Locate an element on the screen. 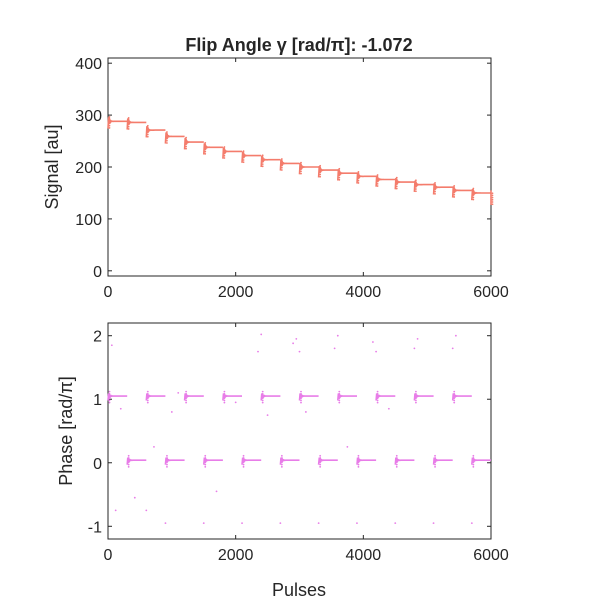  y-tick-label: 2 is located at coordinates (97, 337).